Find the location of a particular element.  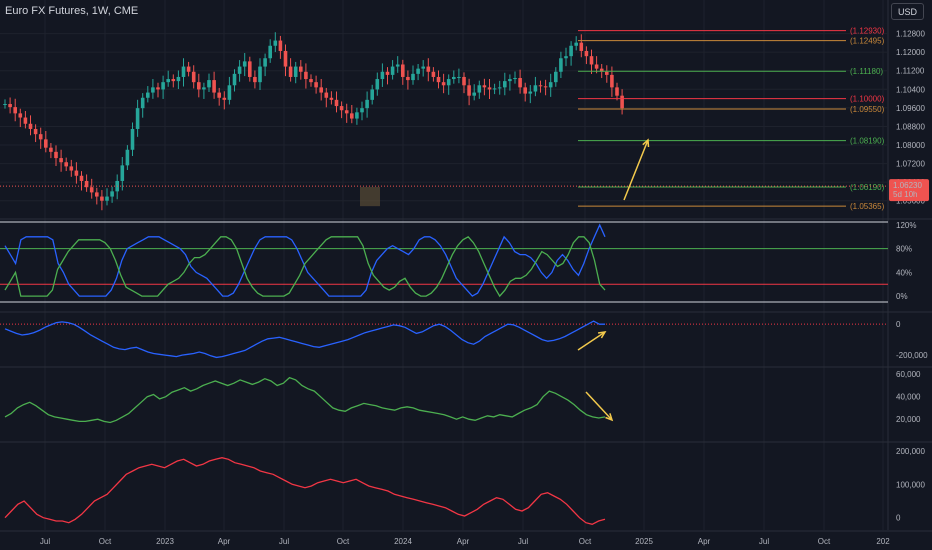

price-tick-label: 1.12800 is located at coordinates (910, 34).